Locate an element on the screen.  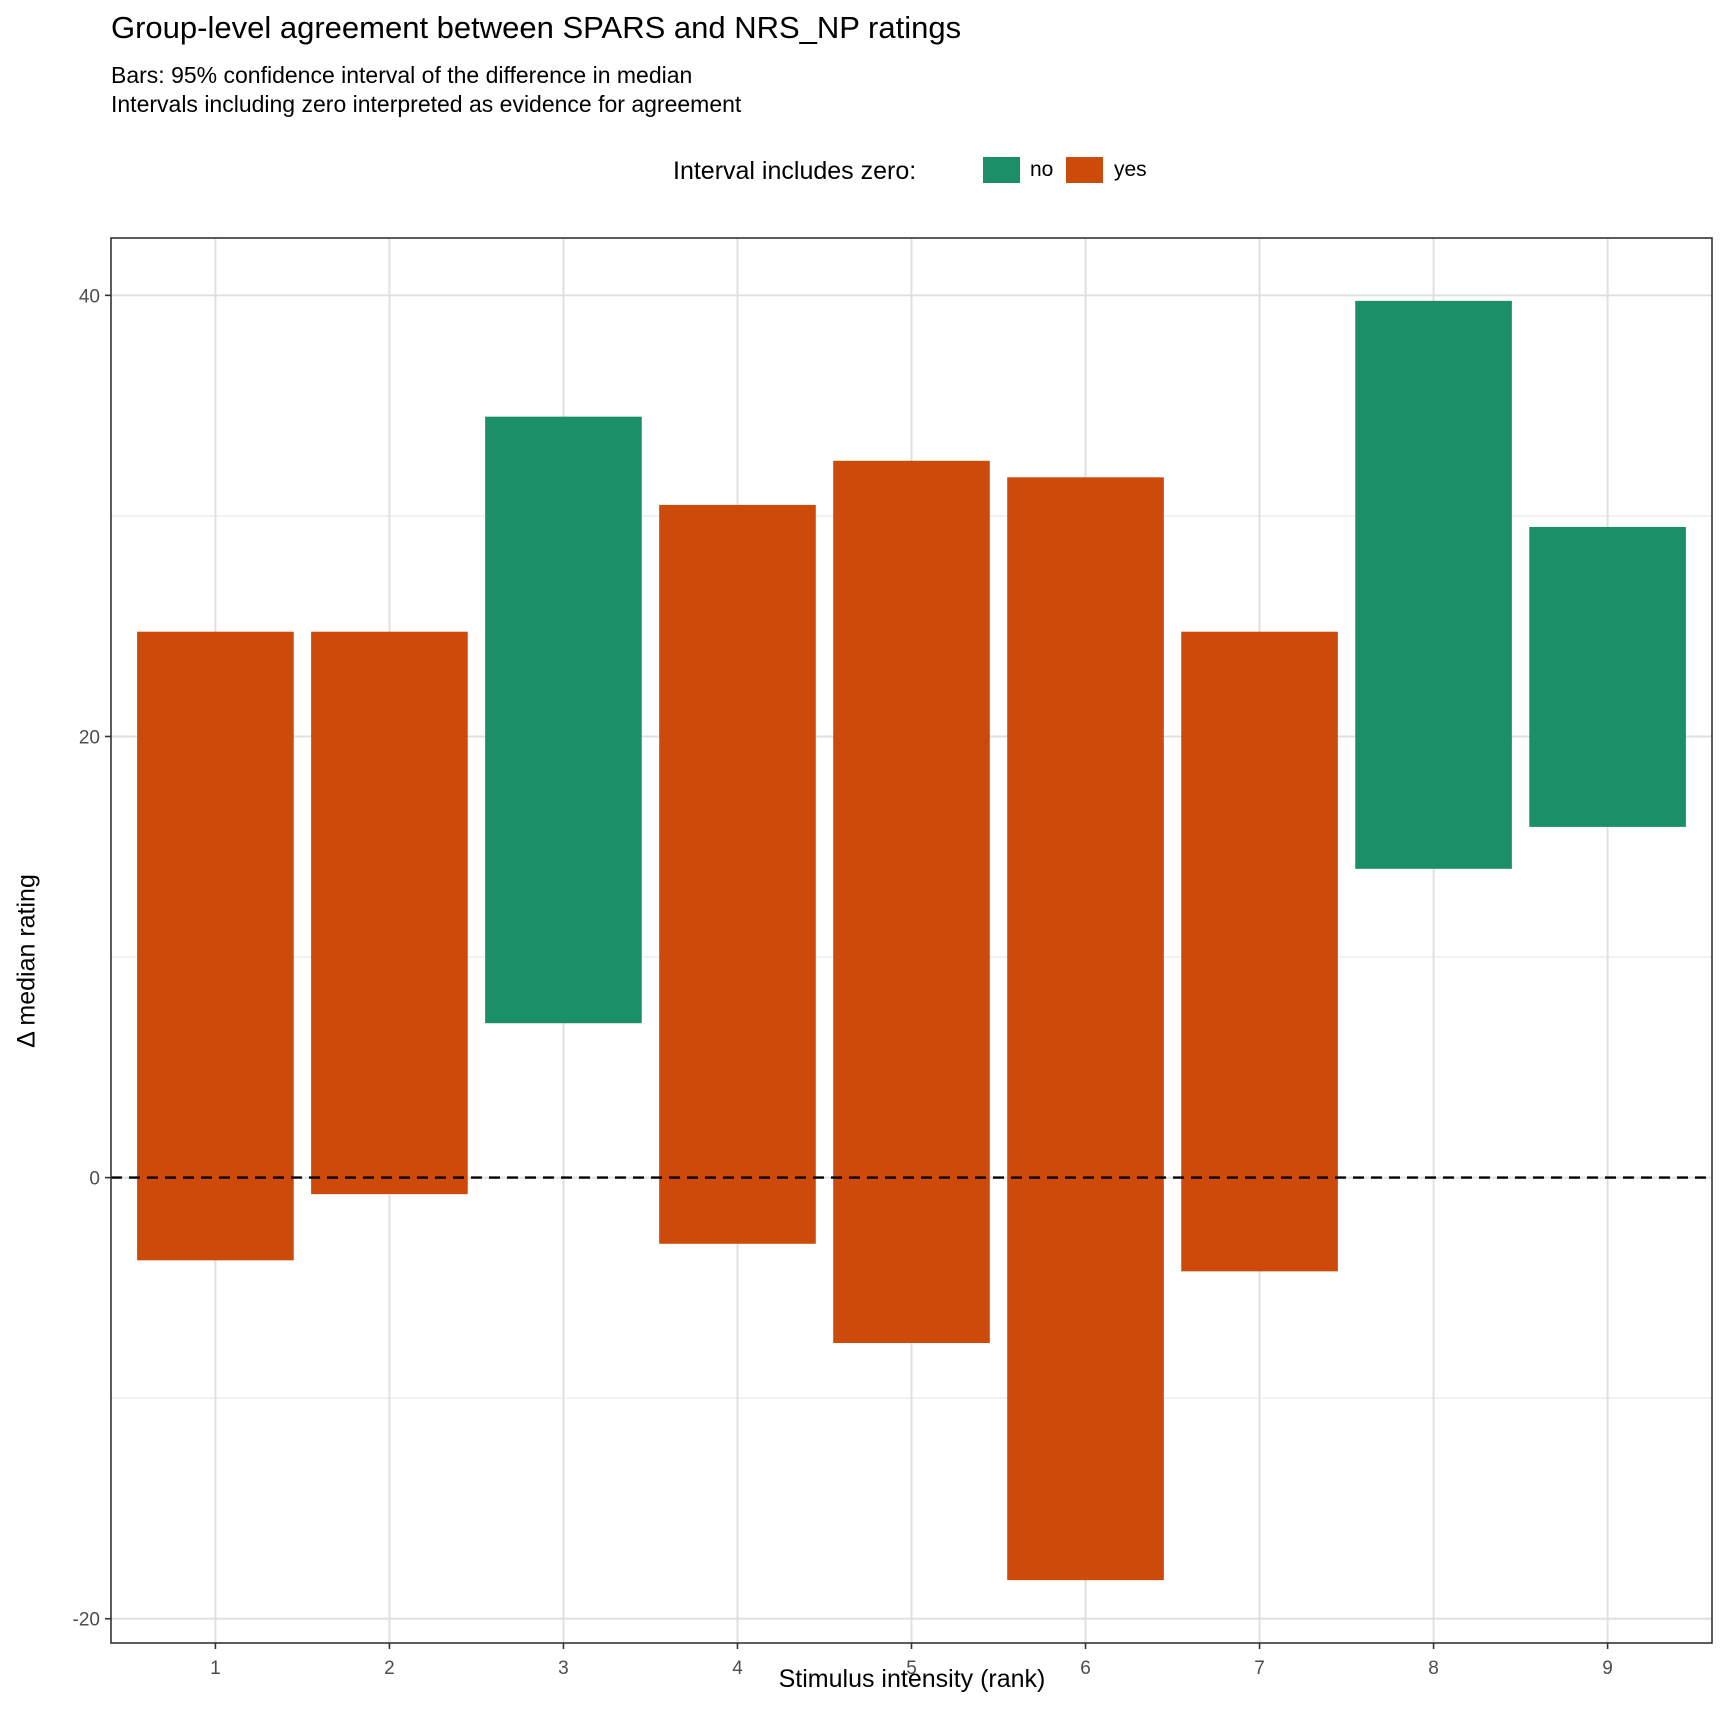
legend: Interval includes zero: no yes is located at coordinates (864, 170).